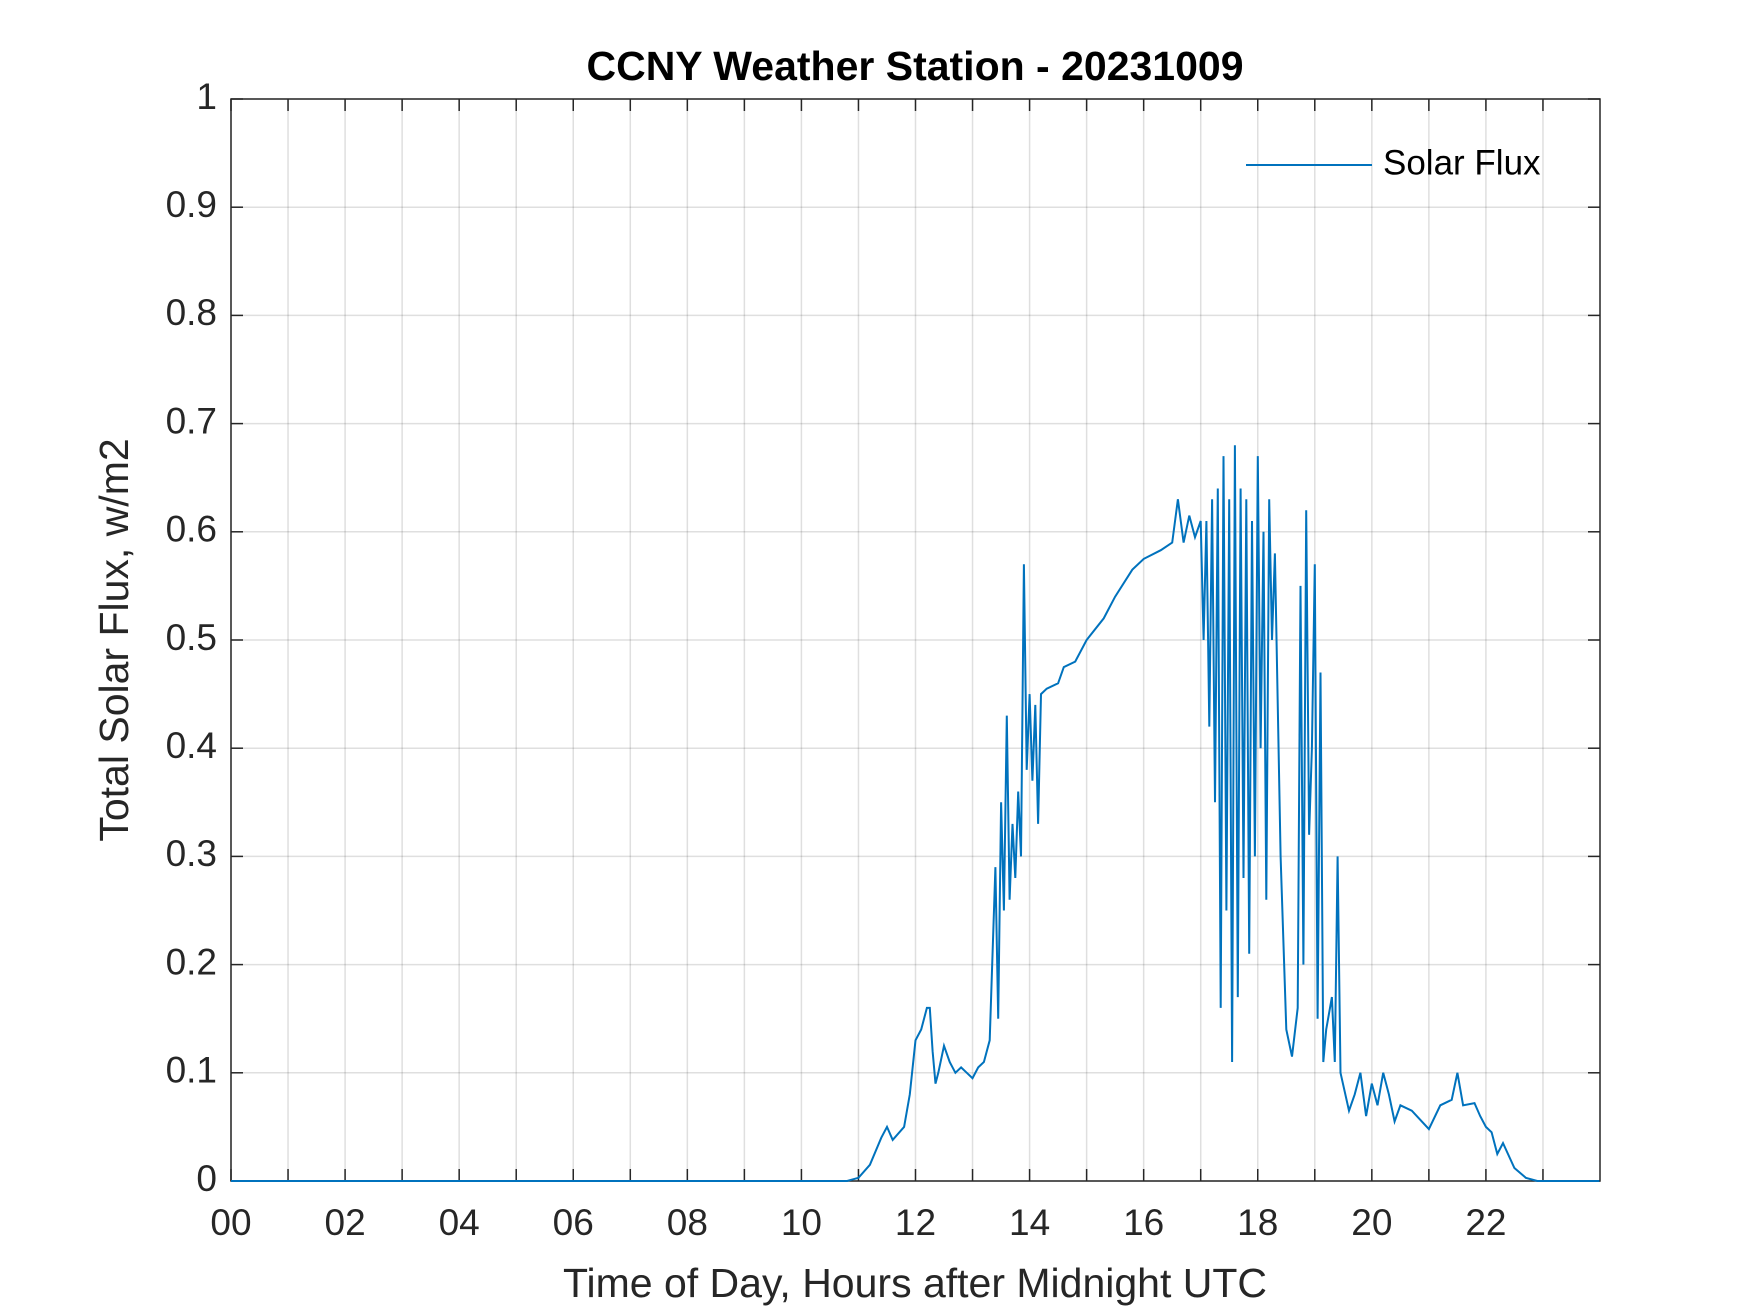 This screenshot has height=1313, width=1750. What do you see at coordinates (345, 1222) in the screenshot?
I see `x-tick-label: 02` at bounding box center [345, 1222].